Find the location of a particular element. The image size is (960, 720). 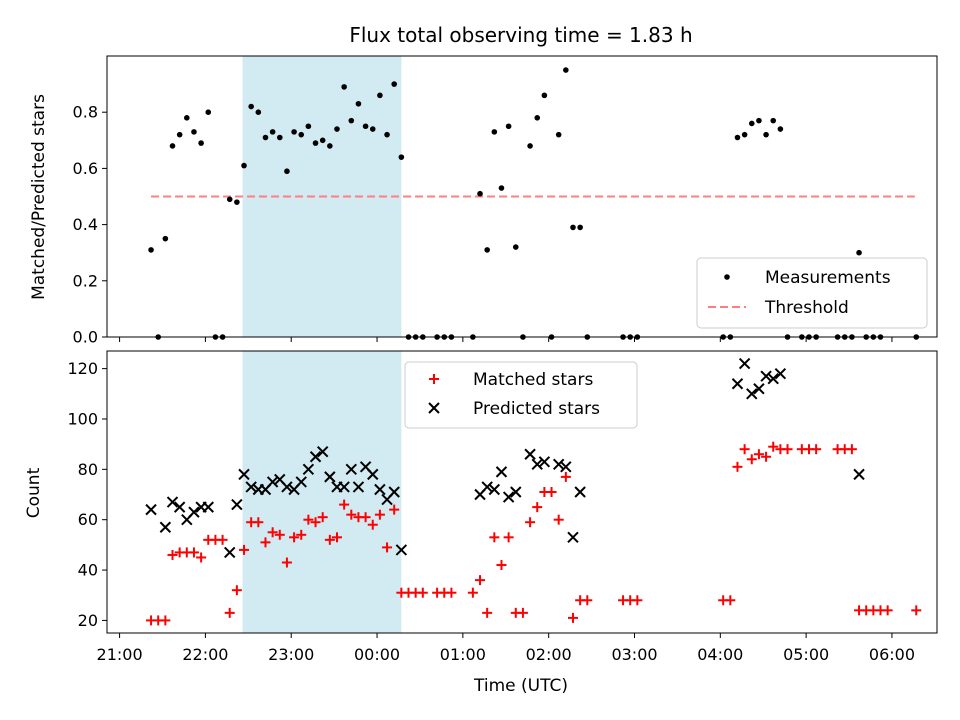

x-tick-label: 00:00 is located at coordinates (377, 654).